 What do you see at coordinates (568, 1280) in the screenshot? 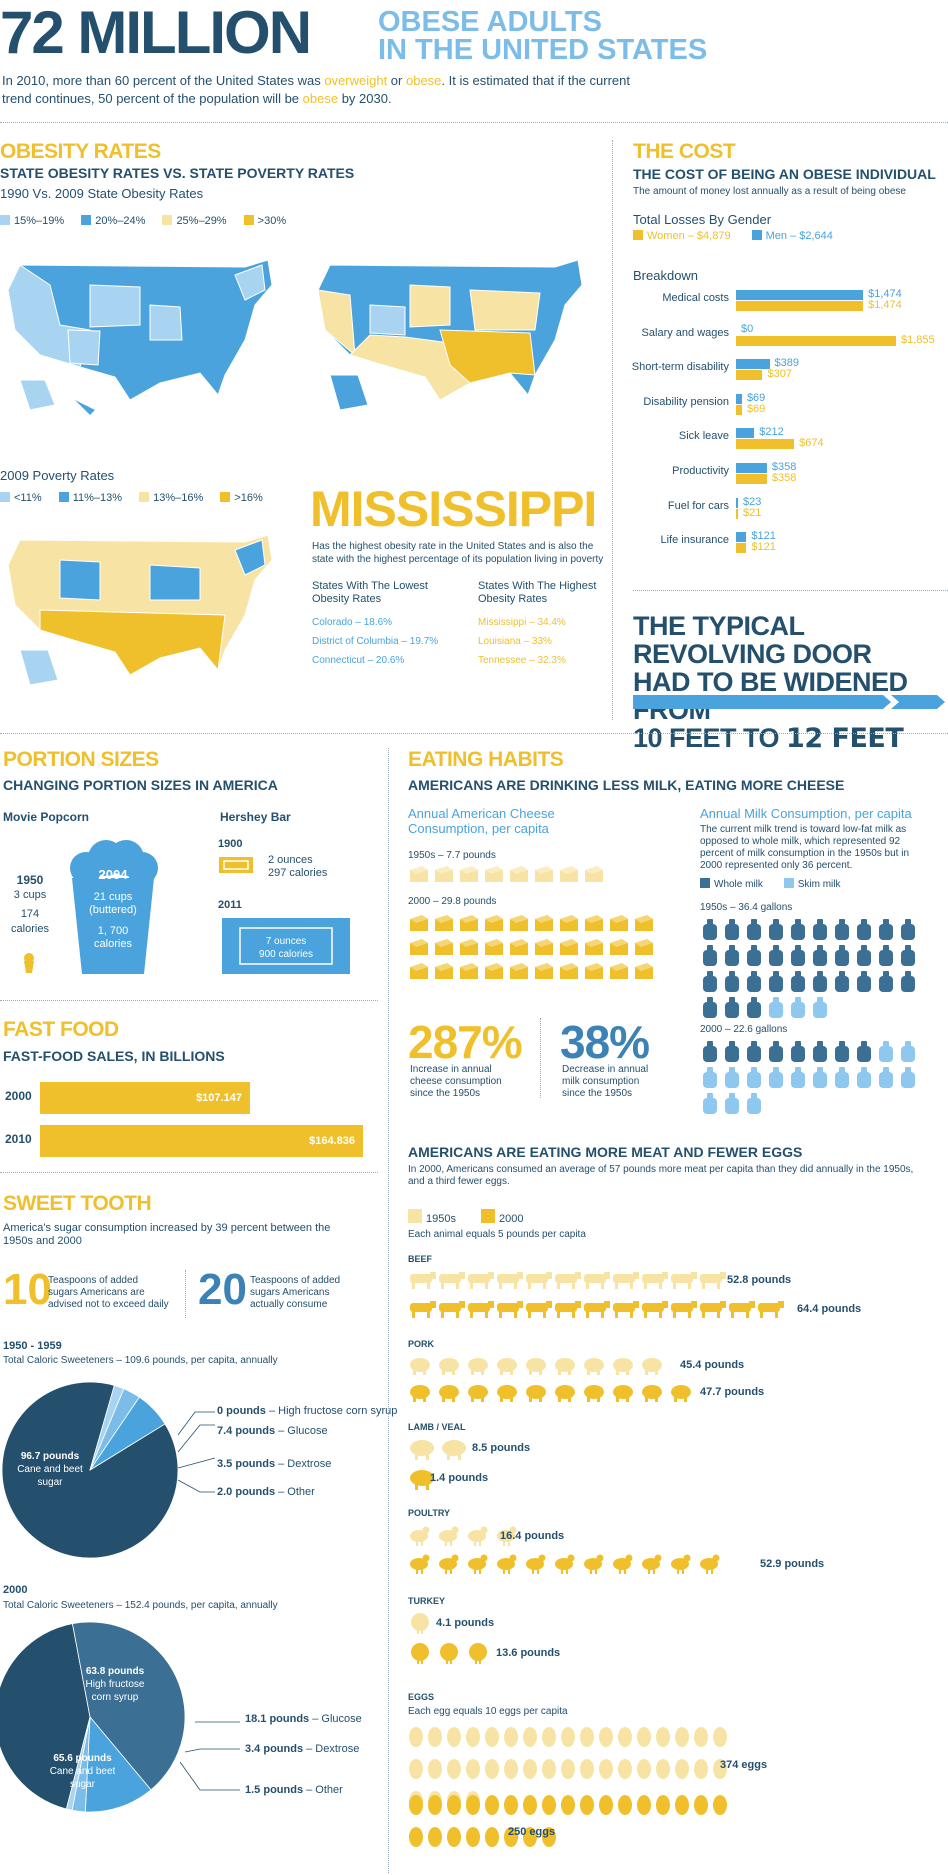
I see `beef1950-svg` at bounding box center [568, 1280].